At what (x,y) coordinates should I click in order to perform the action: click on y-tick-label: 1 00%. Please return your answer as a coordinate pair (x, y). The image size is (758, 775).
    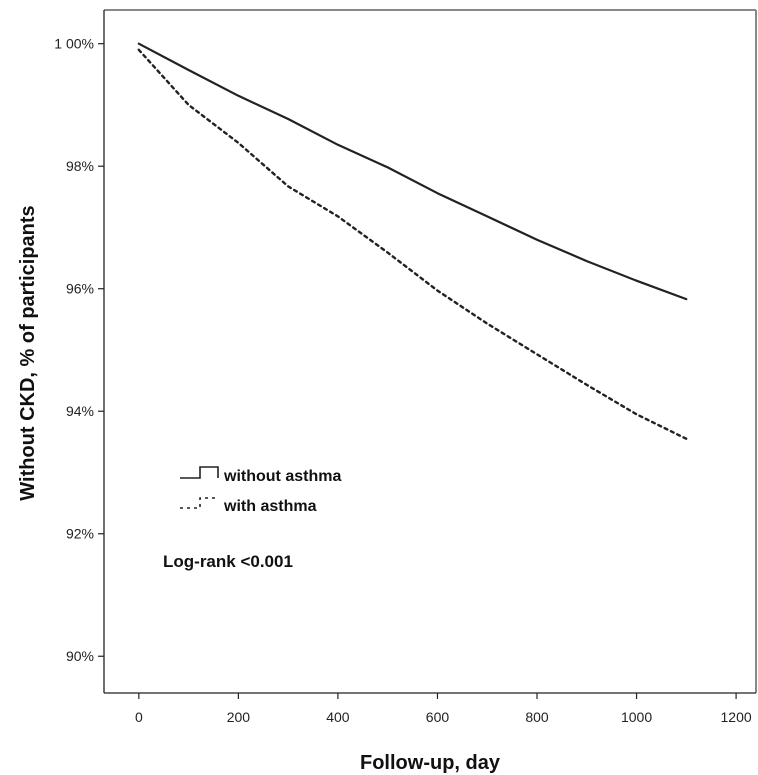
    Looking at the image, I should click on (74, 44).